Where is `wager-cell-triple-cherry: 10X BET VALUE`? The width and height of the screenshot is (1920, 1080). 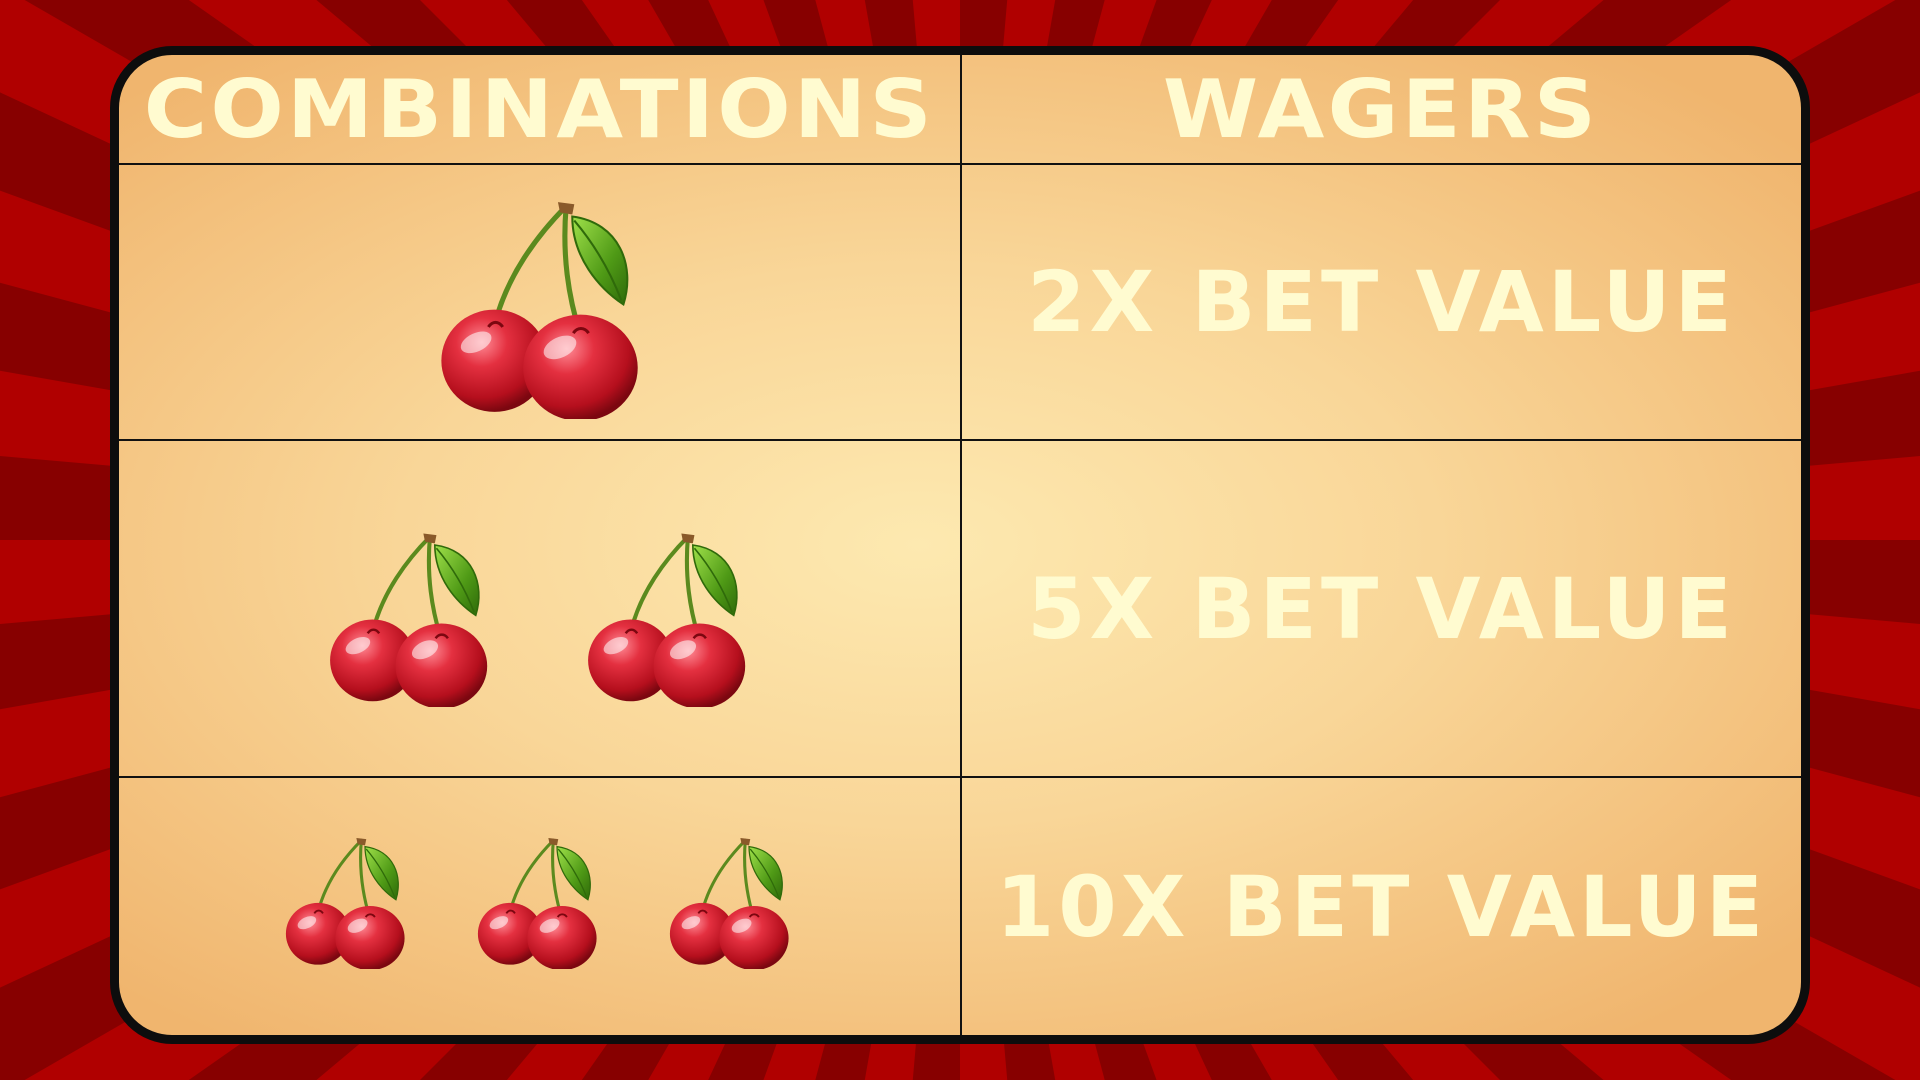 wager-cell-triple-cherry: 10X BET VALUE is located at coordinates (1381, 906).